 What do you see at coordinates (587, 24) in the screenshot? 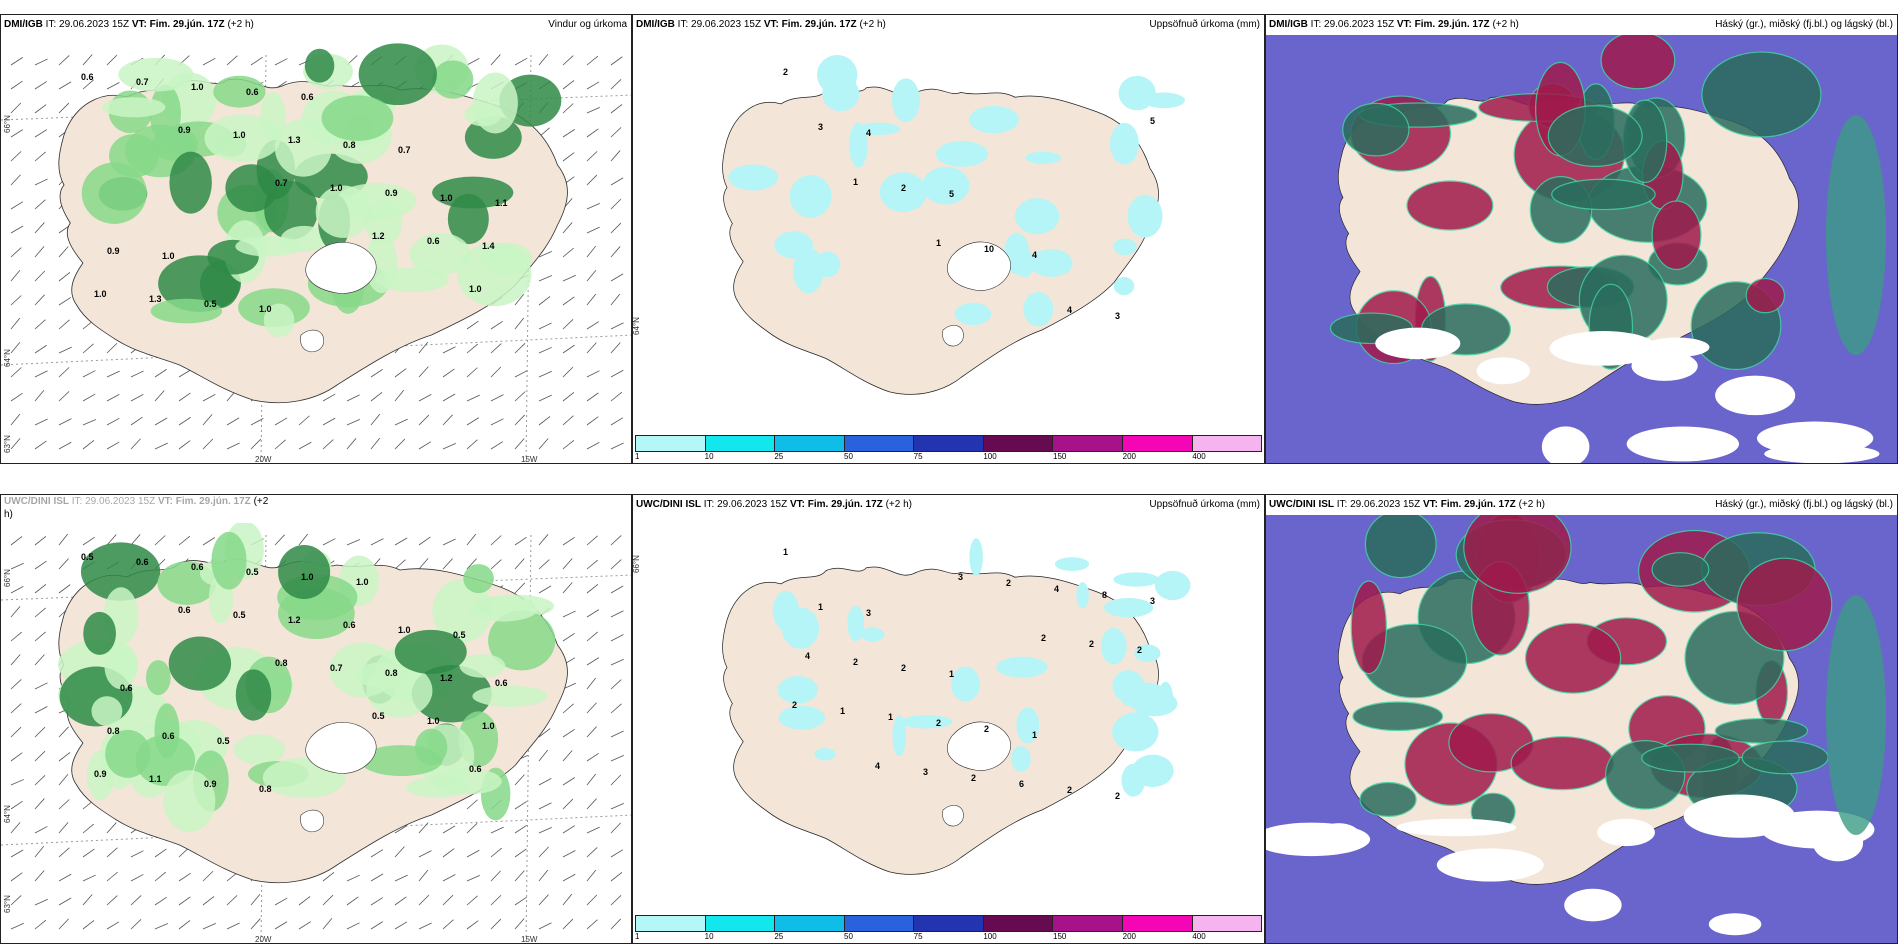
I see `panel-title: Vindur og úrkoma` at bounding box center [587, 24].